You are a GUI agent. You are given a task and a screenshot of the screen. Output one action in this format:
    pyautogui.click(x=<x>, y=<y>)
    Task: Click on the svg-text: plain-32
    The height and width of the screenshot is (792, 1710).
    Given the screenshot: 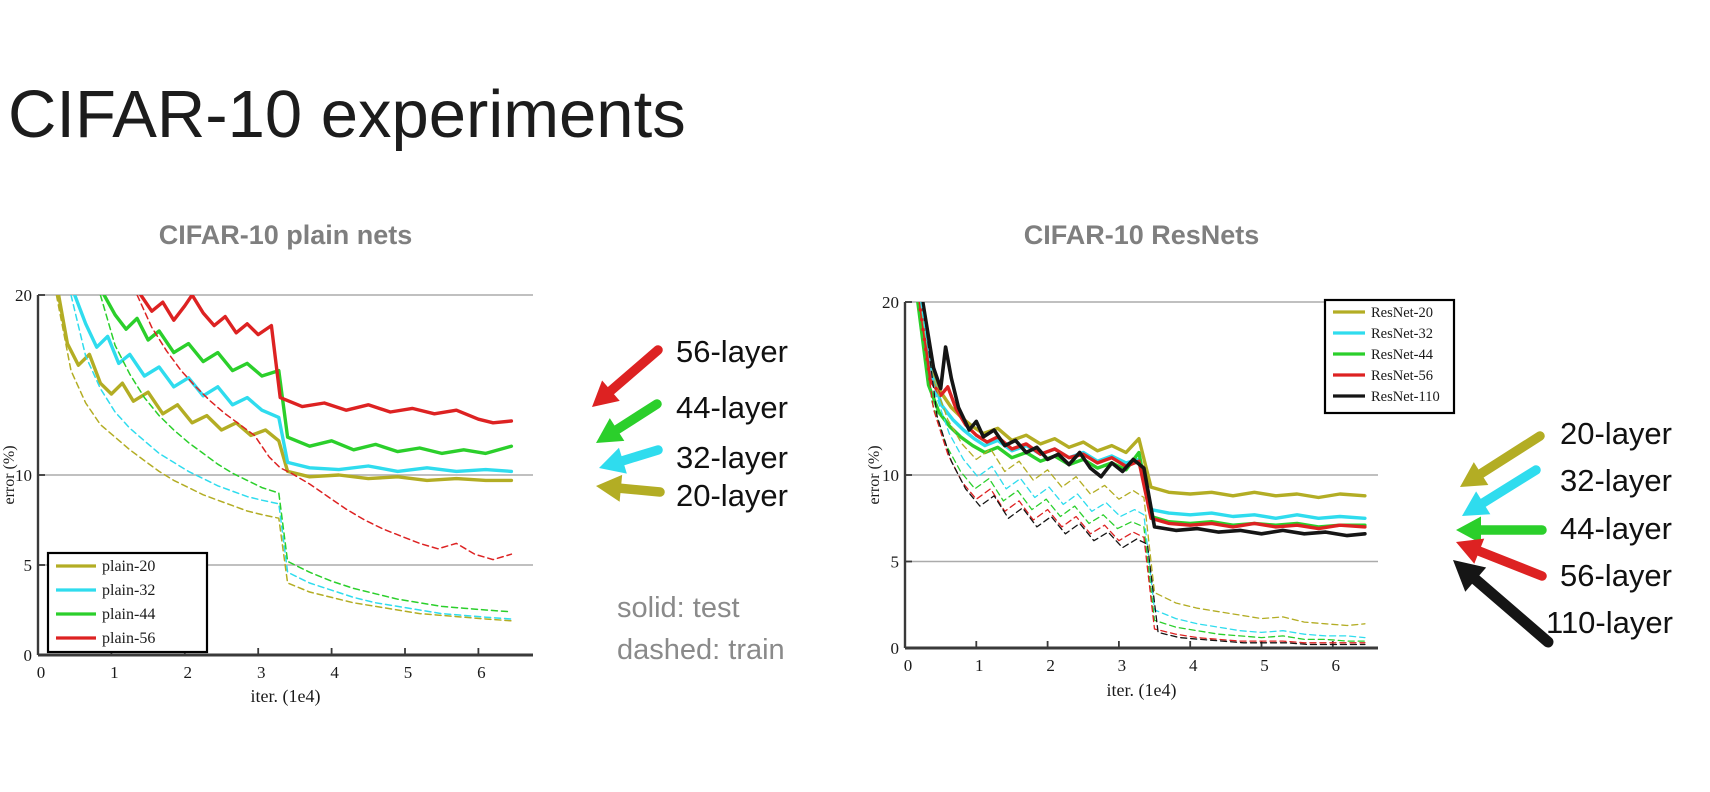 What is the action you would take?
    pyautogui.click(x=128, y=590)
    